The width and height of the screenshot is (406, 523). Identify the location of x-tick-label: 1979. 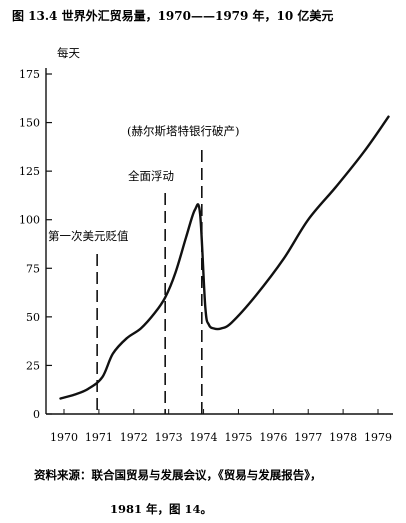
(378, 437).